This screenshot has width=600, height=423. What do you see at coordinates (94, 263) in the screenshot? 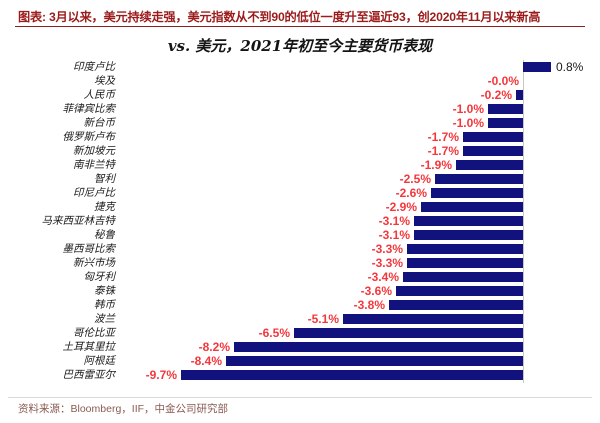
I see `category-label: 新兴市场` at bounding box center [94, 263].